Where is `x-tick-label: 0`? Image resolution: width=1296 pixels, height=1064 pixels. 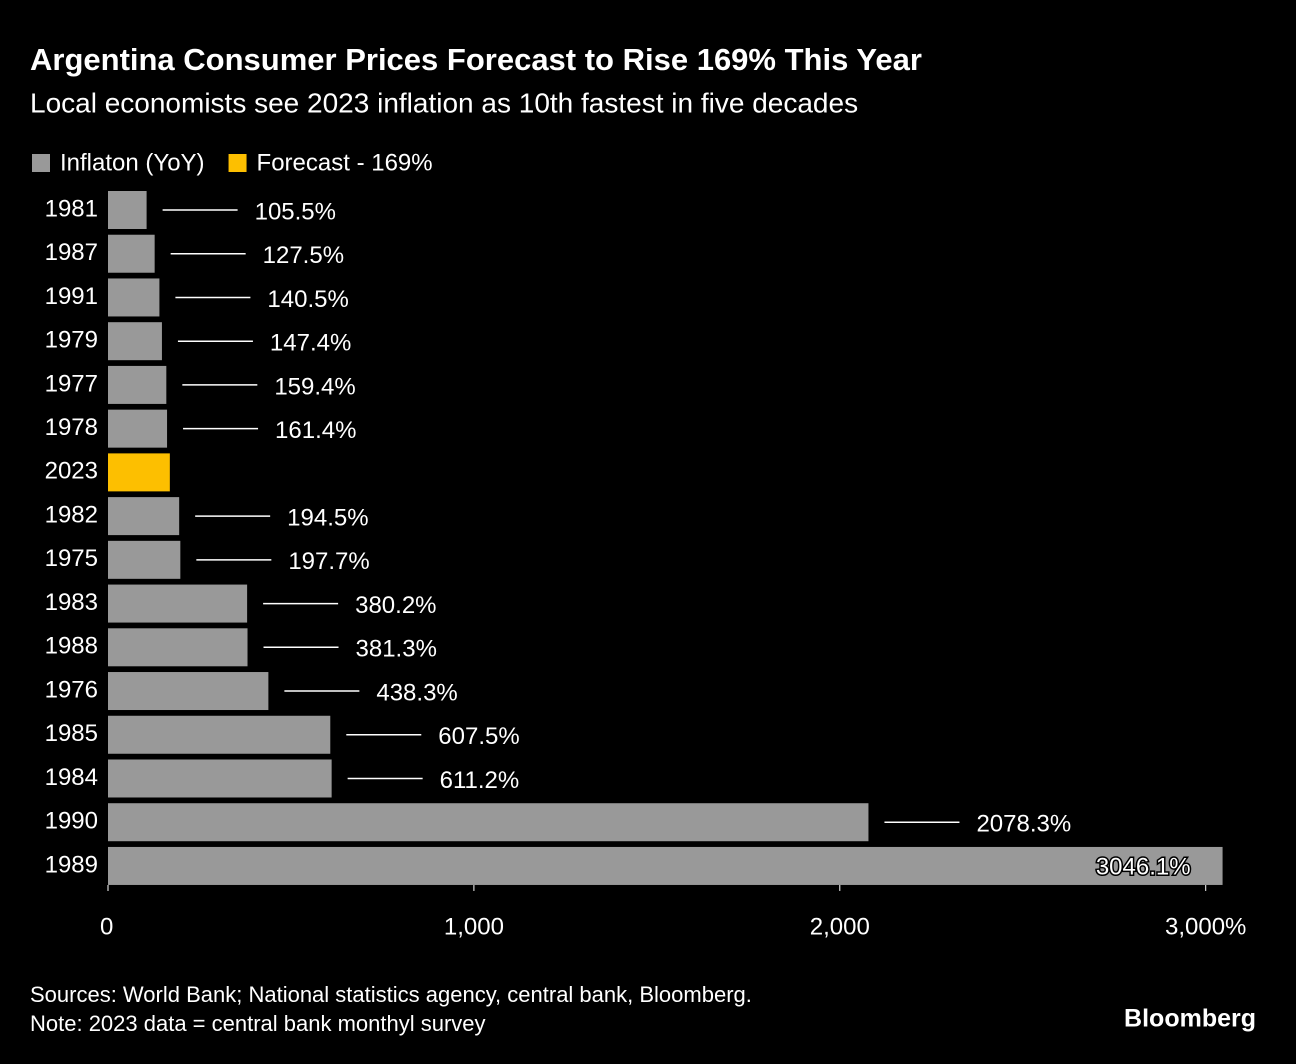 x-tick-label: 0 is located at coordinates (106, 926).